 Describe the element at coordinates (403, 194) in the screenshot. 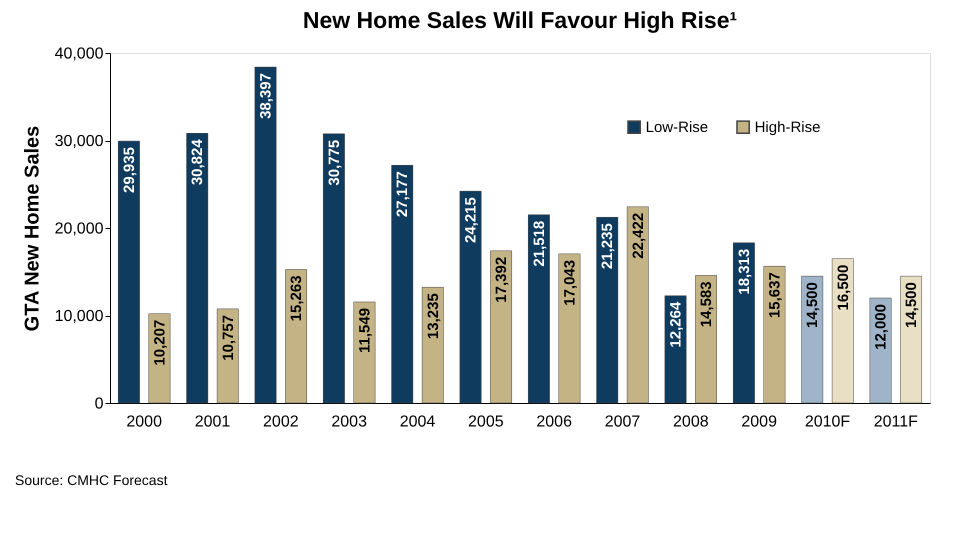

I see `data-label: 27,177` at that location.